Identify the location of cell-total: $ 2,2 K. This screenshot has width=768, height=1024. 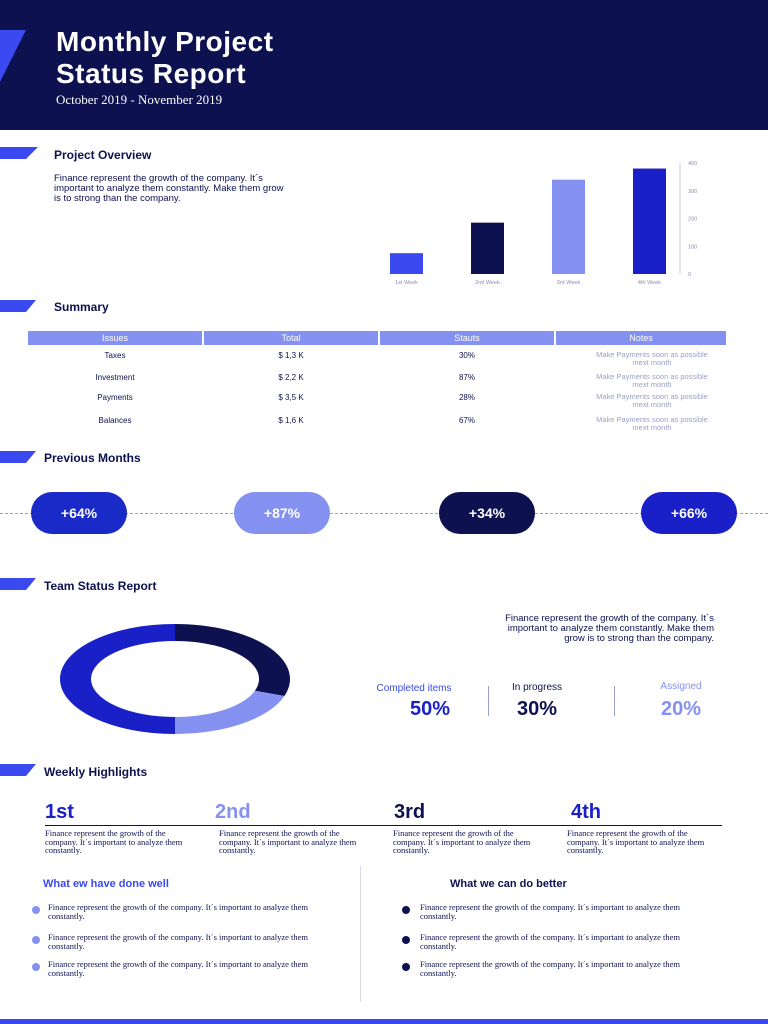
(291, 377).